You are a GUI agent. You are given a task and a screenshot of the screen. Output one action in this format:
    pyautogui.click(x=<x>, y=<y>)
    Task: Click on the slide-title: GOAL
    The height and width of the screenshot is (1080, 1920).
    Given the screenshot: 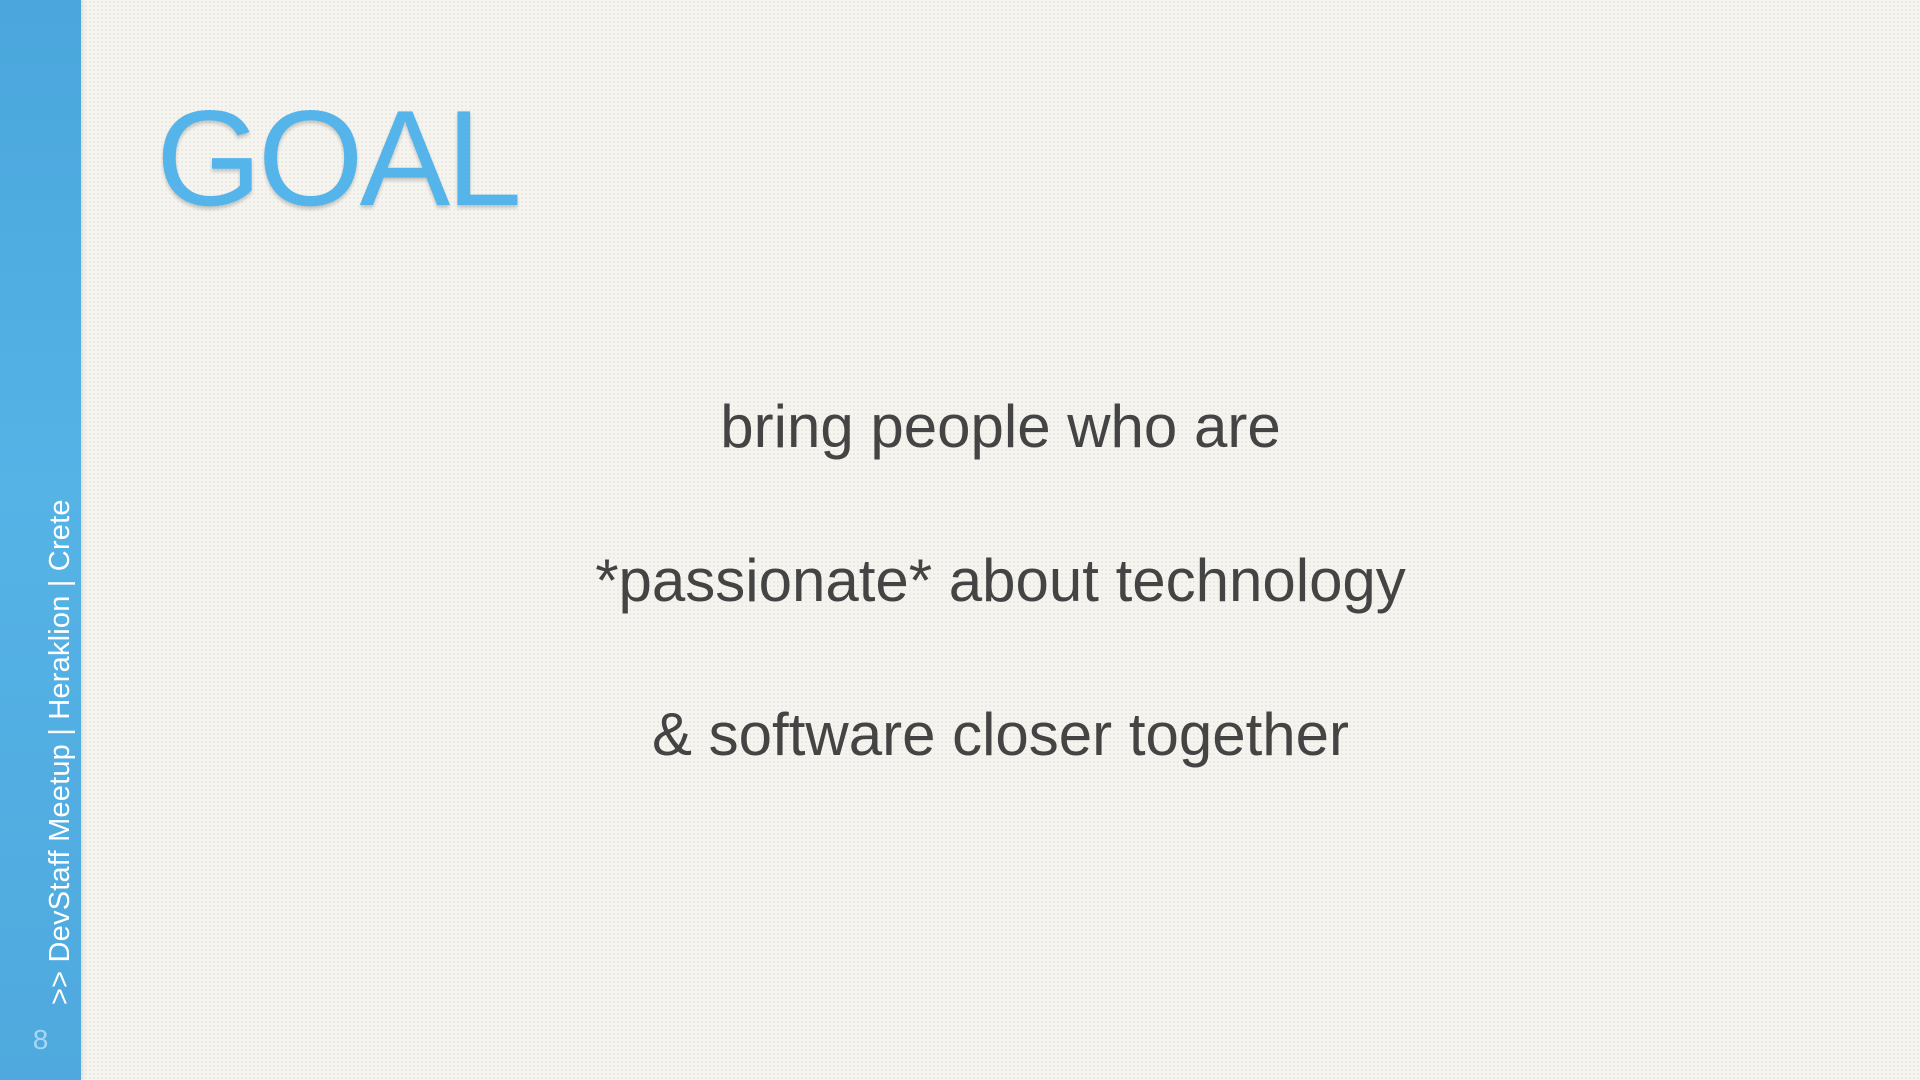 What is the action you would take?
    pyautogui.click(x=339, y=158)
    